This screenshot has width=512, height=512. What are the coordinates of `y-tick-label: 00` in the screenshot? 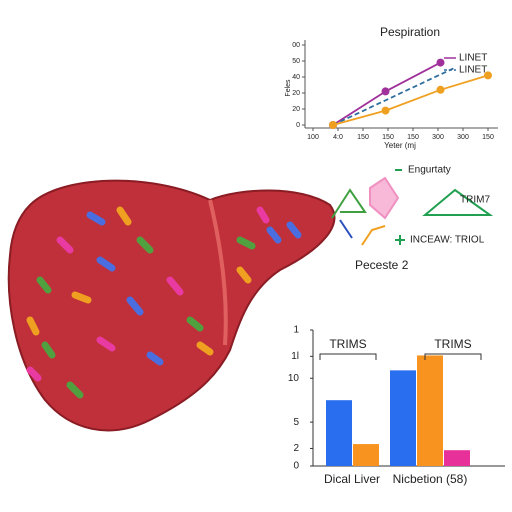 It's located at (296, 45).